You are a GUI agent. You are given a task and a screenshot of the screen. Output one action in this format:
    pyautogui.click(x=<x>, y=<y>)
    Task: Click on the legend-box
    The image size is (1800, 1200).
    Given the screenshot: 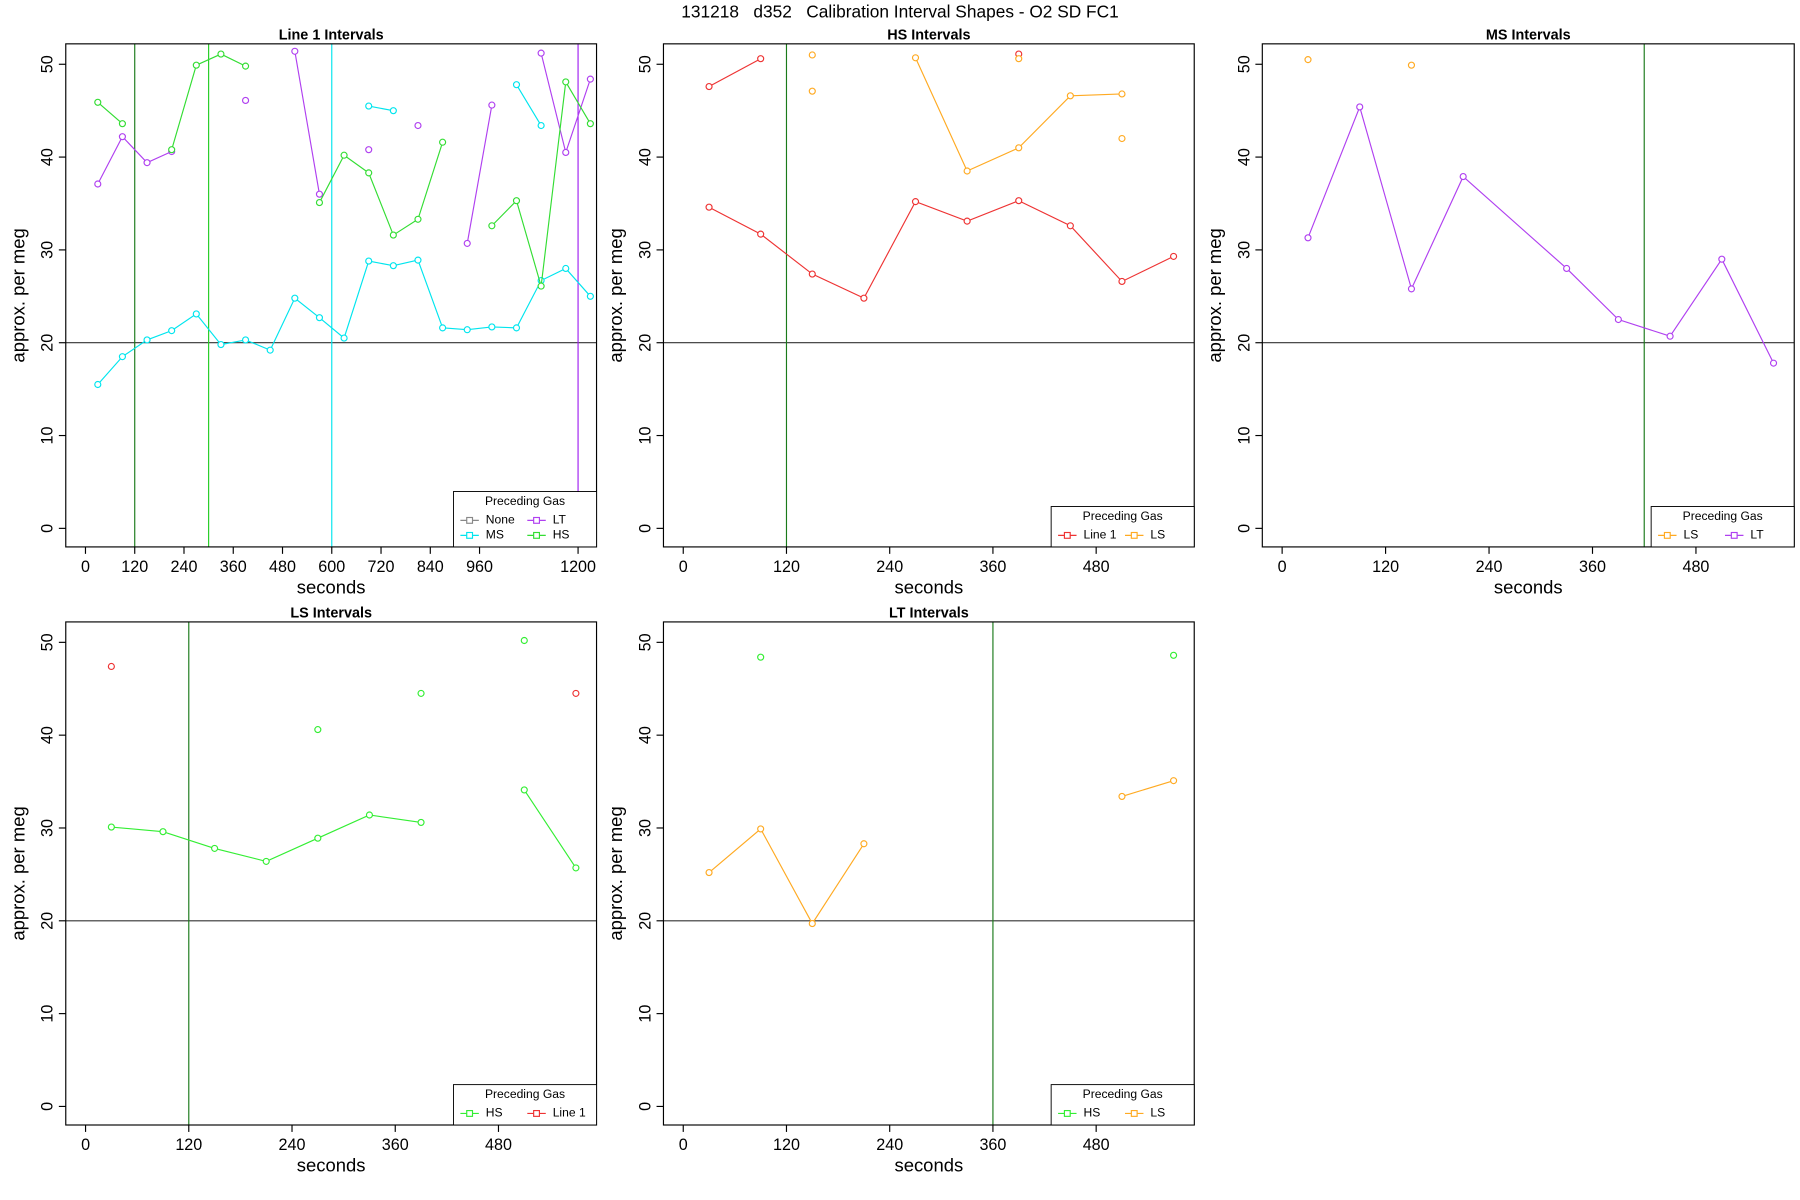 What is the action you would take?
    pyautogui.click(x=1722, y=527)
    